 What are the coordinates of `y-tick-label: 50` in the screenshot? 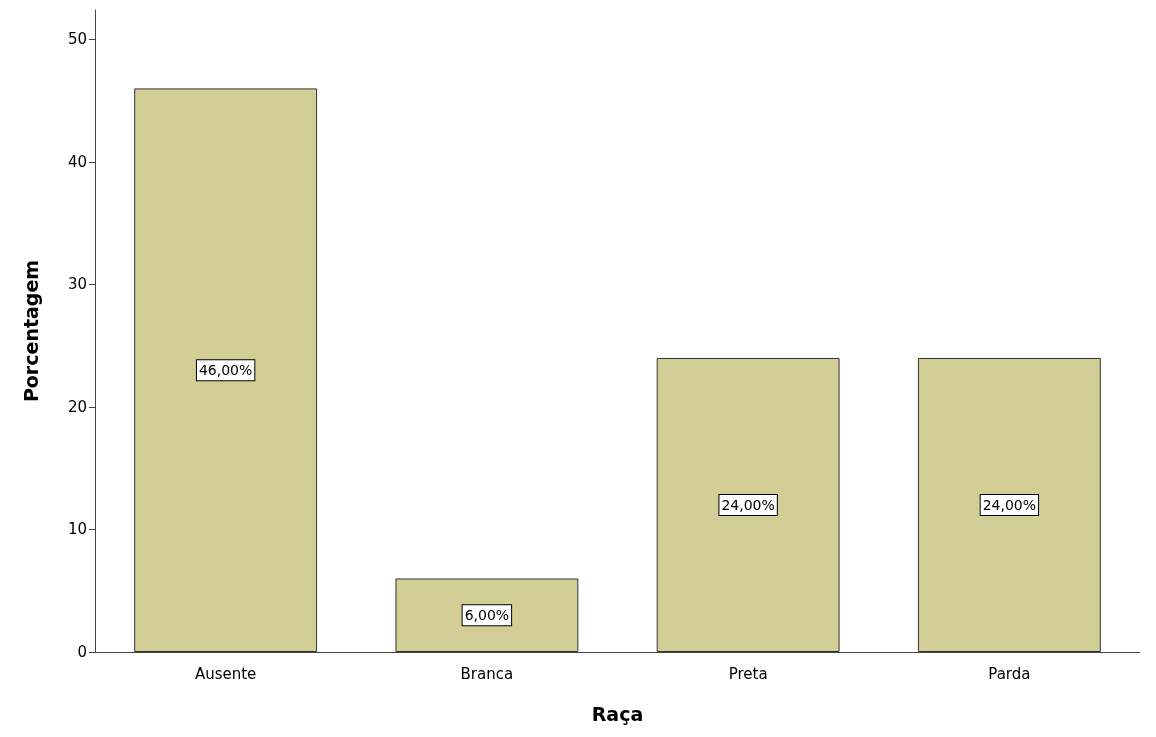 It's located at (77, 39).